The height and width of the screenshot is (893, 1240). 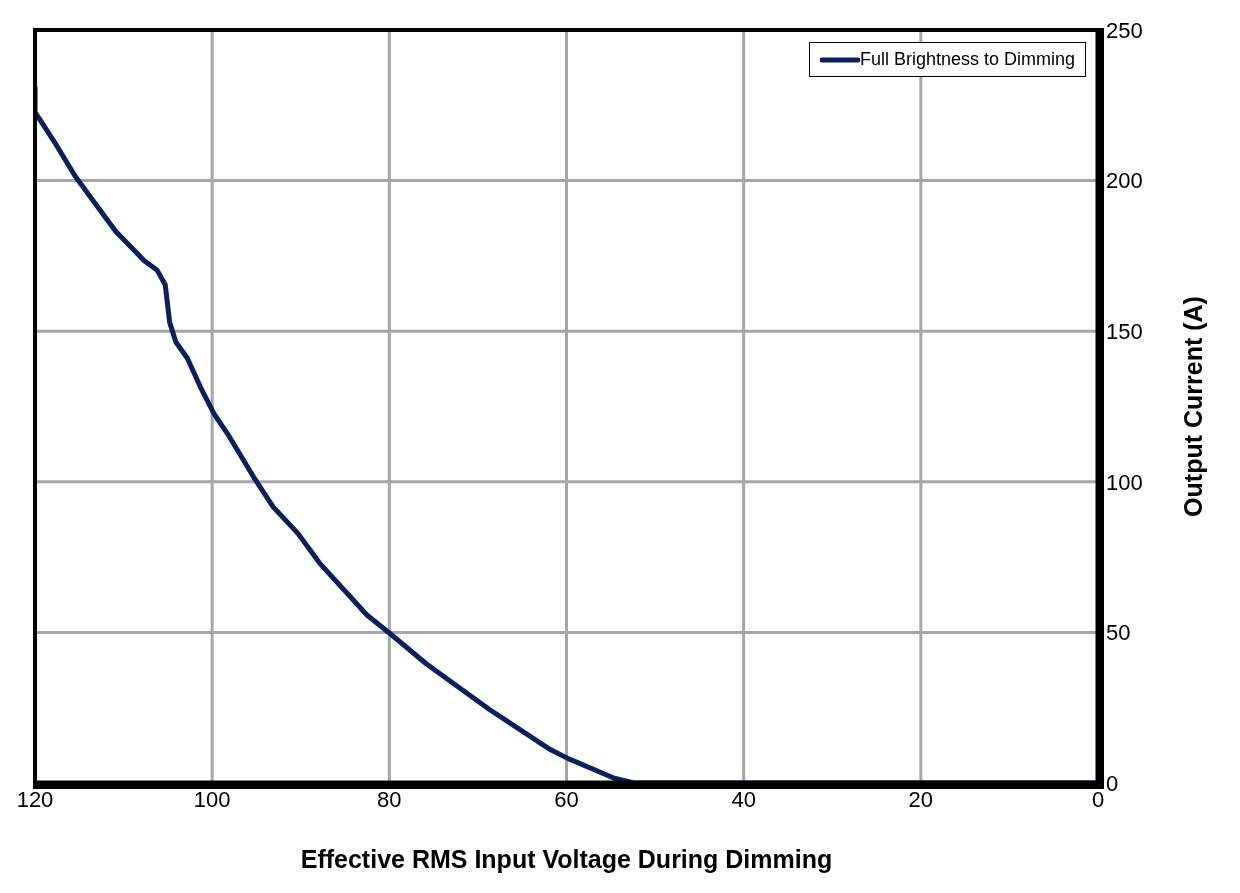 What do you see at coordinates (921, 799) in the screenshot?
I see `x-tick-label: 20` at bounding box center [921, 799].